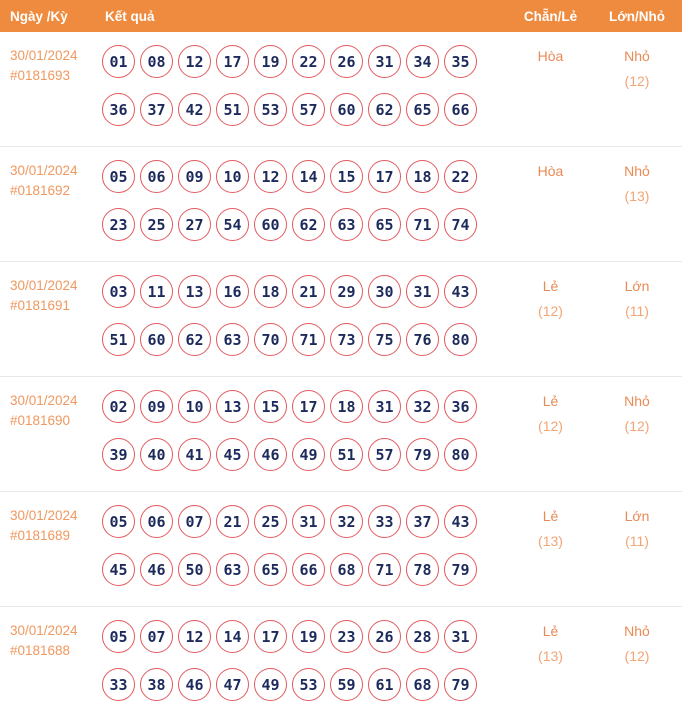 Image resolution: width=682 pixels, height=722 pixels. I want to click on size-cell: Lớn (11), so click(640, 319).